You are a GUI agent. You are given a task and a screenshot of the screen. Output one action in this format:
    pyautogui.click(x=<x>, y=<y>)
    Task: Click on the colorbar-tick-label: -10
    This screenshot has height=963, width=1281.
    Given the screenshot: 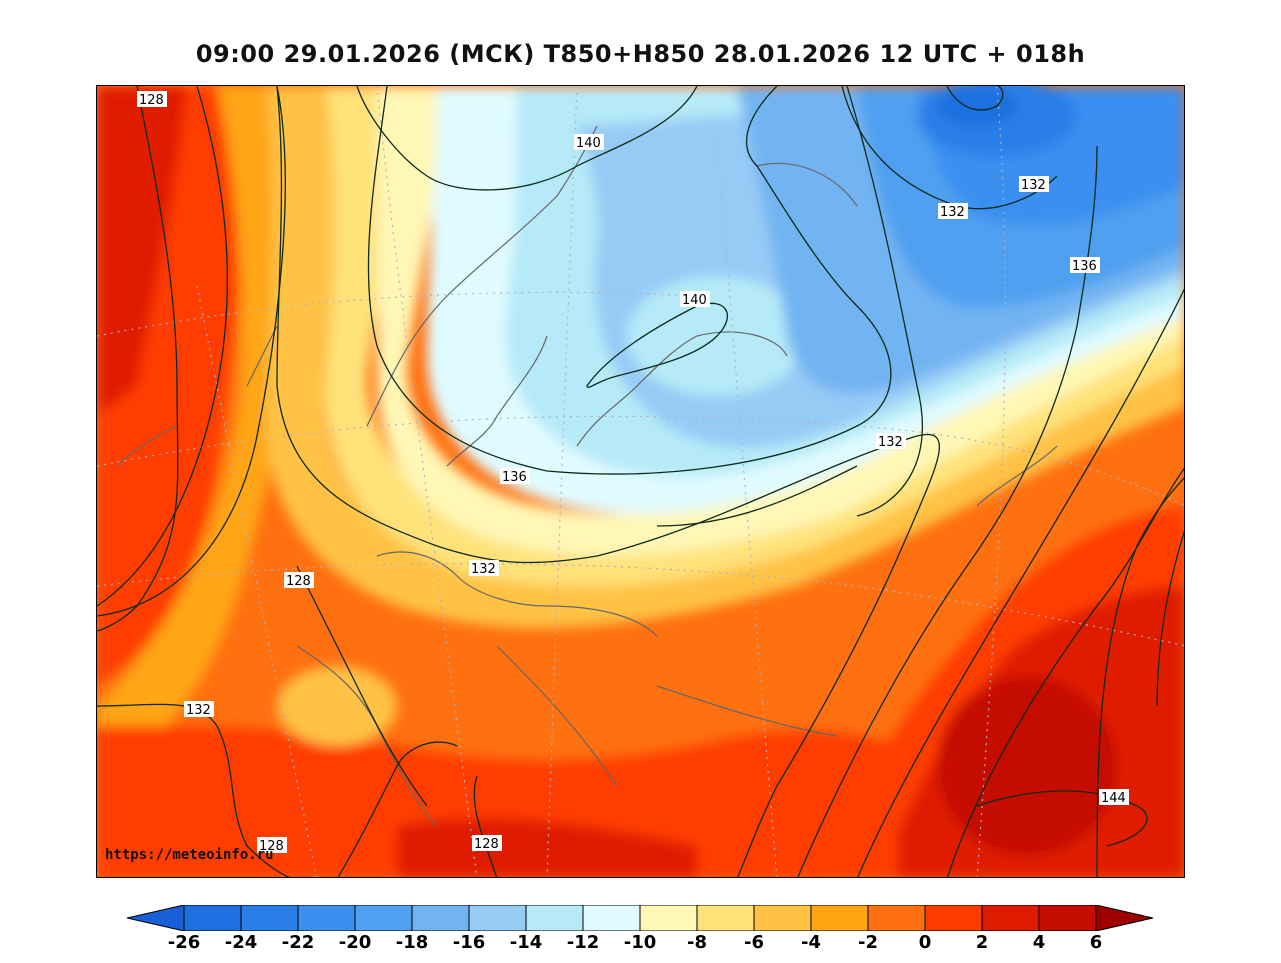 What is the action you would take?
    pyautogui.click(x=640, y=942)
    